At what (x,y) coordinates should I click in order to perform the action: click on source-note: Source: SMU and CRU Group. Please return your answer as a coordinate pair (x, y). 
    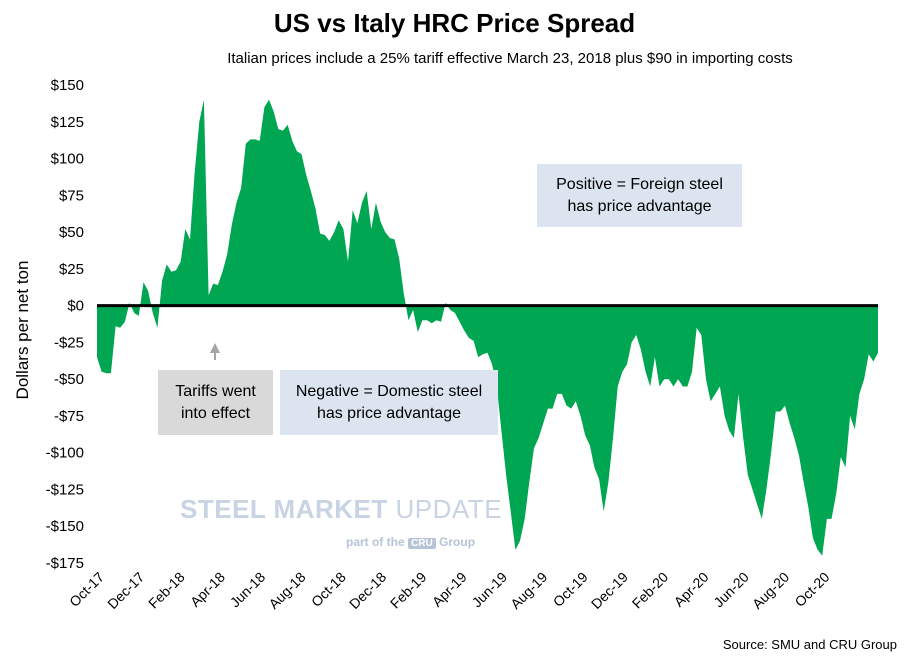
    Looking at the image, I should click on (809, 644).